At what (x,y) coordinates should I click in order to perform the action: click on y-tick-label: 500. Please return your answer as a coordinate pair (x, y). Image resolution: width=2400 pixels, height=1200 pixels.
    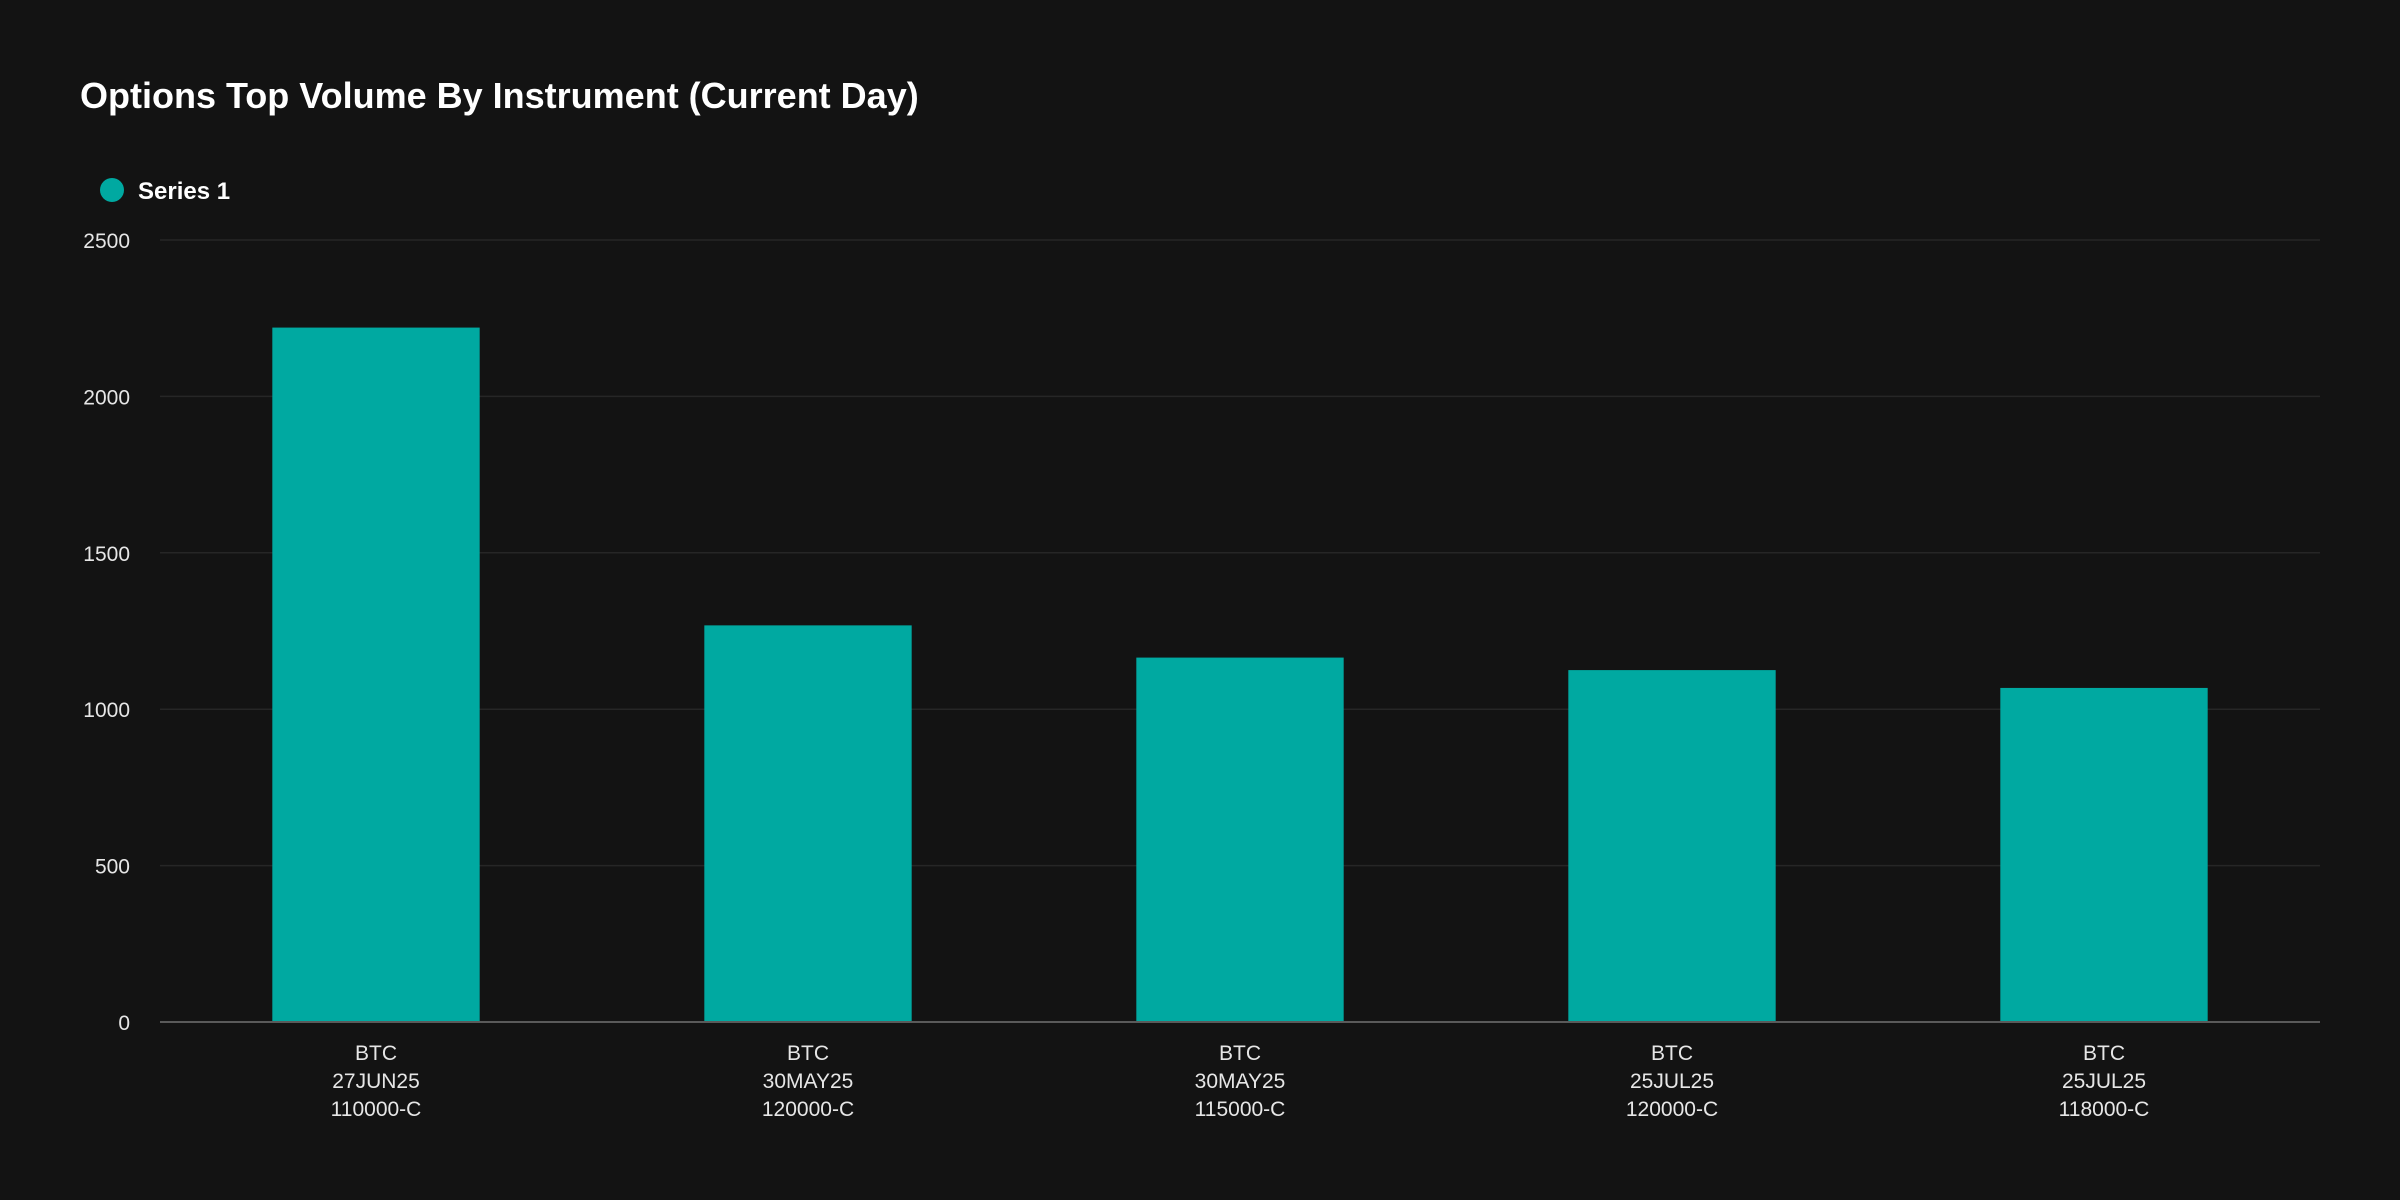
    Looking at the image, I should click on (112, 867).